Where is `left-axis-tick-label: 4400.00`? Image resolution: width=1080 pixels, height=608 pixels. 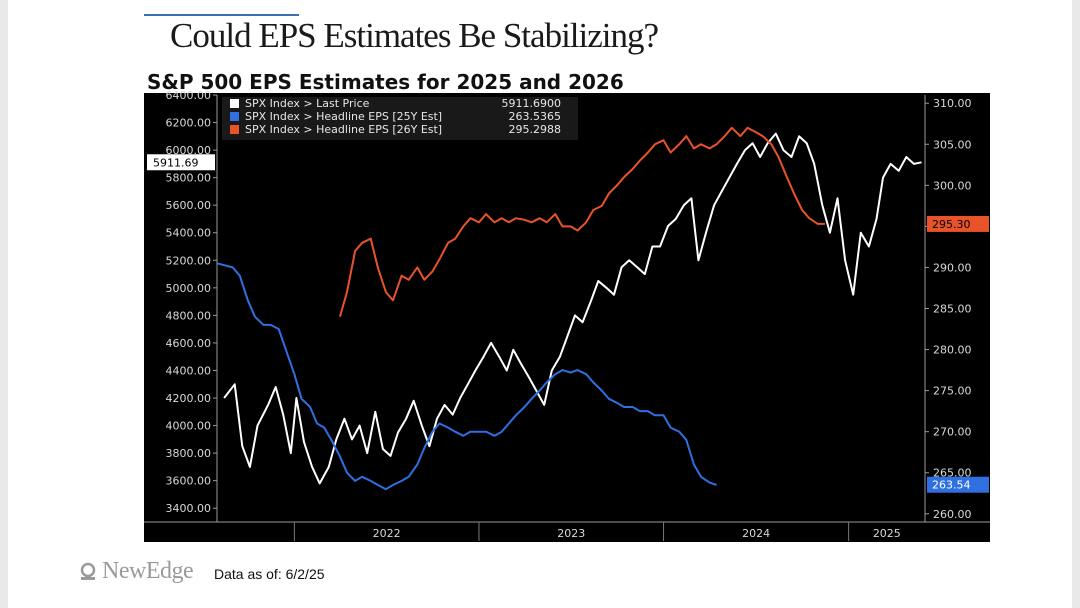
left-axis-tick-label: 4400.00 is located at coordinates (189, 370).